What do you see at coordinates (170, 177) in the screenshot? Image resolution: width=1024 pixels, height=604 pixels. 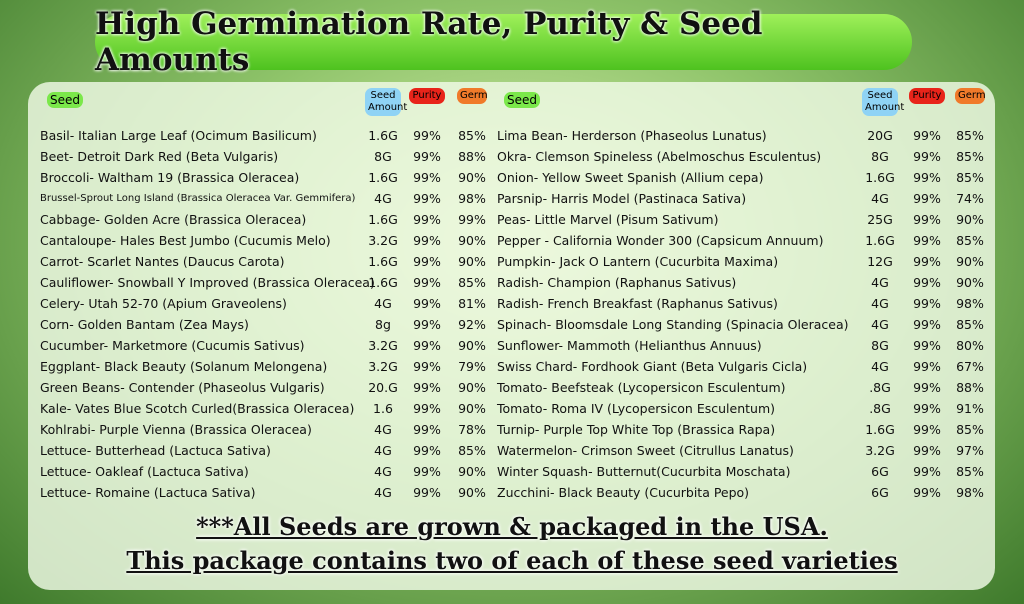 I see `seed-name: Broccoli- Waltham 19 (Brassica Oleracea)` at bounding box center [170, 177].